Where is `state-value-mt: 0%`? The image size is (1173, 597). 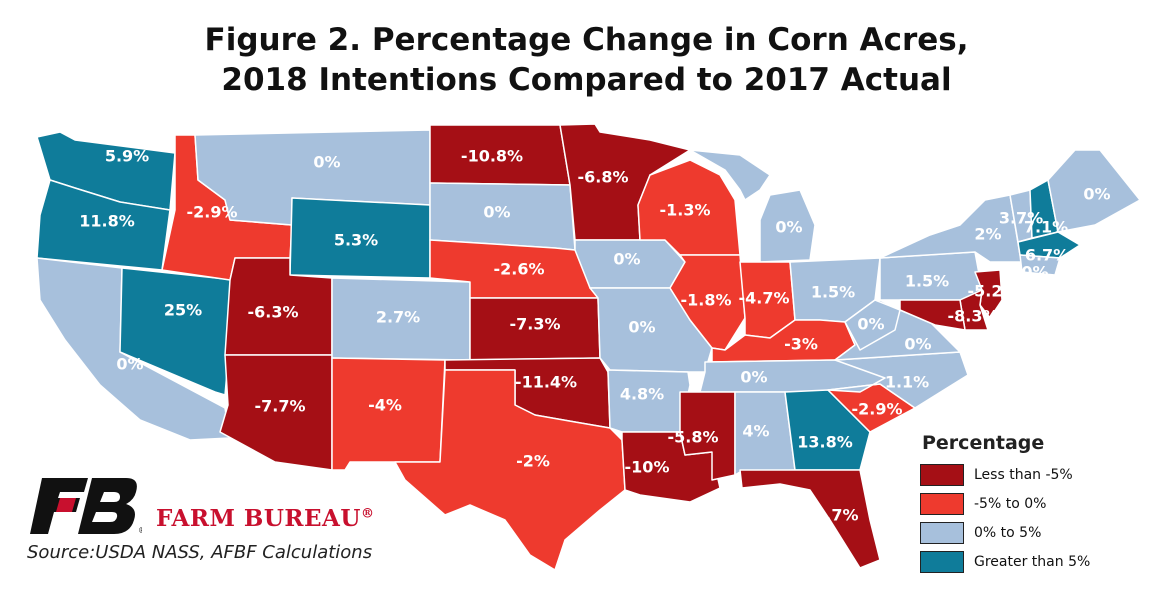
state-value-mt: 0% is located at coordinates (326, 162).